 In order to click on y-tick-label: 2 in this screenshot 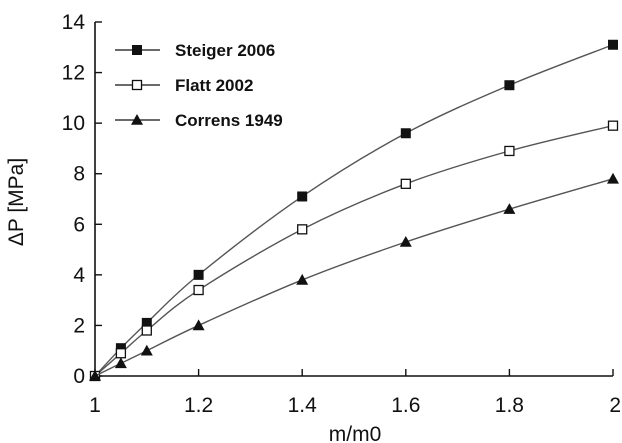, I will do `click(79, 325)`.